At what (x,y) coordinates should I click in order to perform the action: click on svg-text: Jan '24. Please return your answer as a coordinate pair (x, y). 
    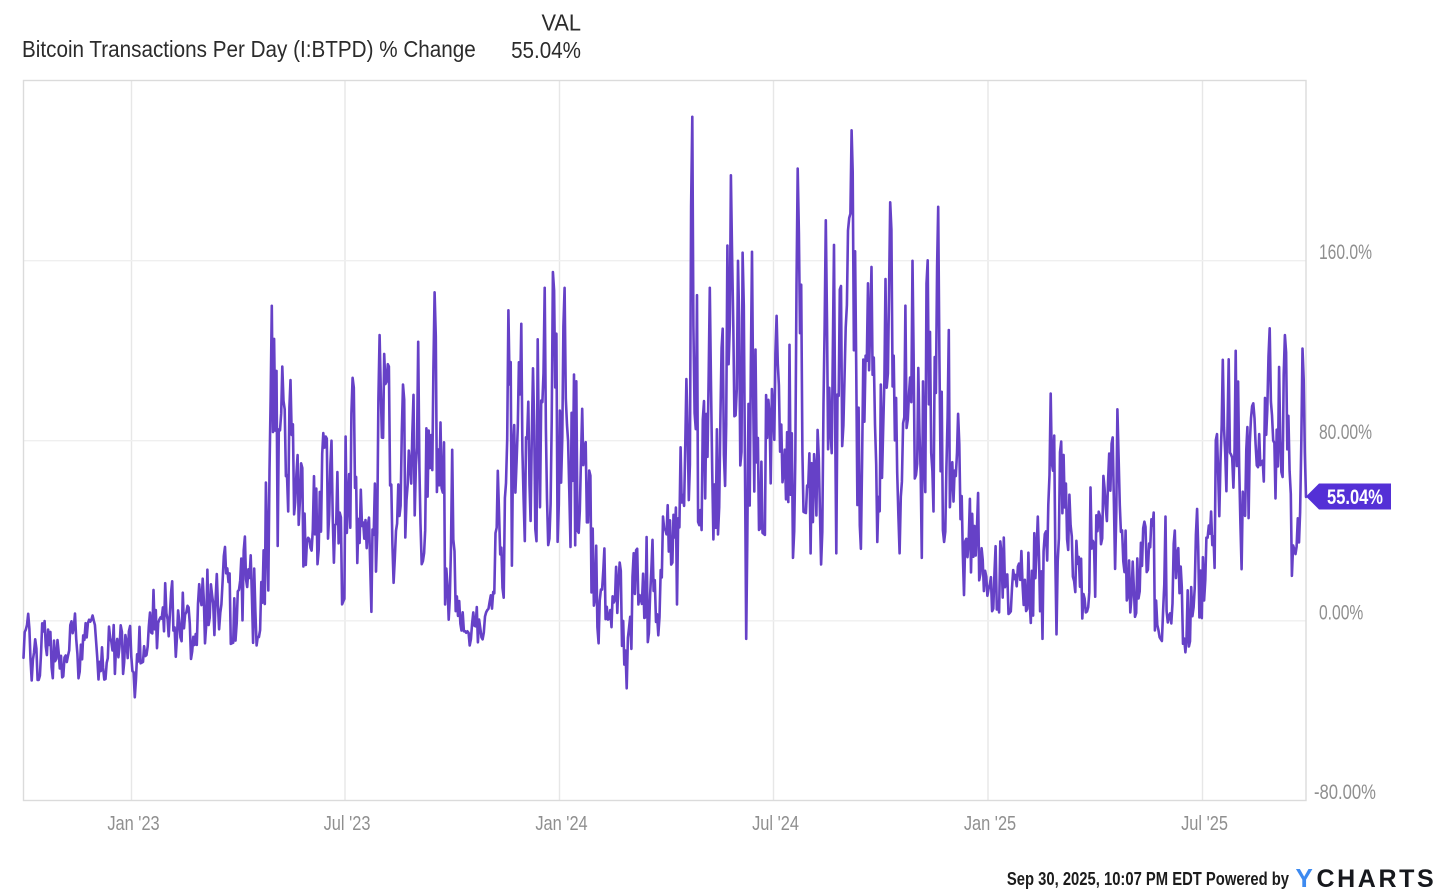
    Looking at the image, I should click on (561, 822).